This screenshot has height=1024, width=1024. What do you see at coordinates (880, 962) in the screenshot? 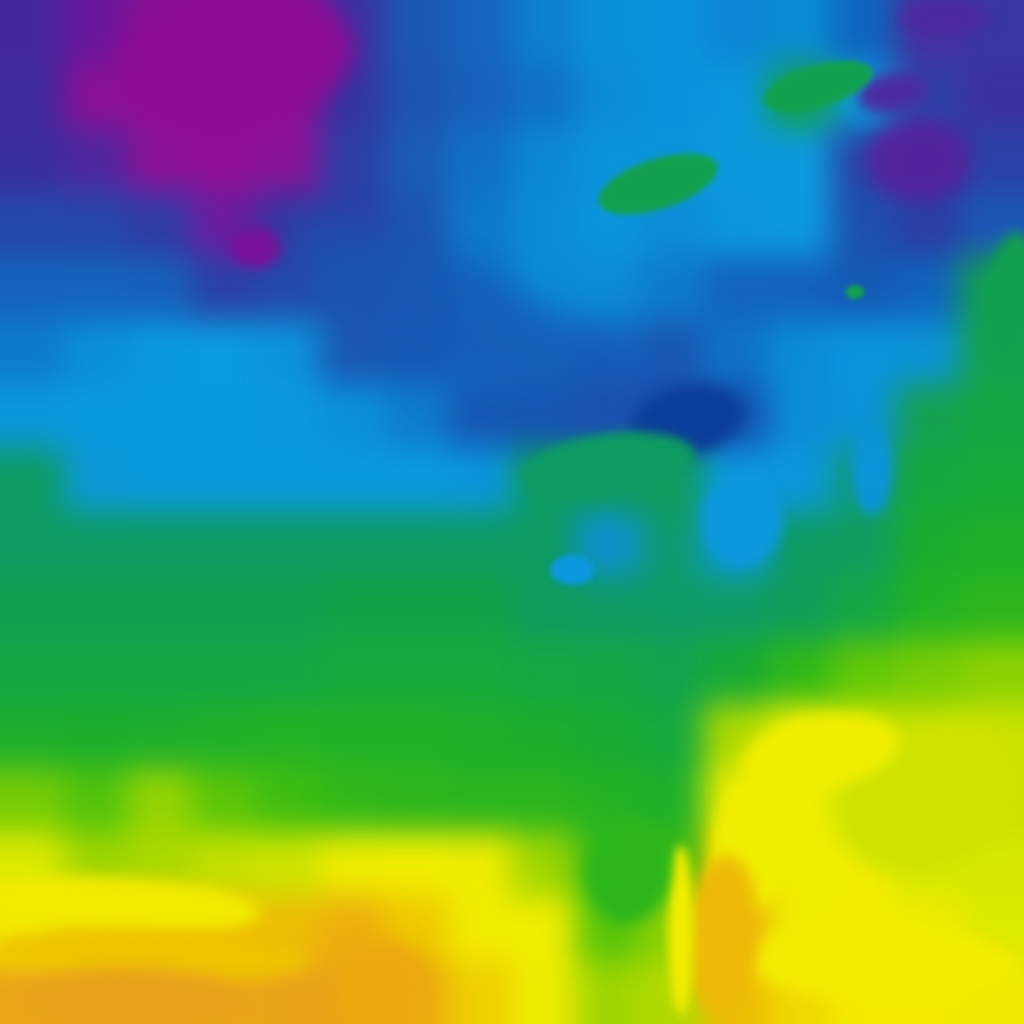
I see `yellow-hook-south` at bounding box center [880, 962].